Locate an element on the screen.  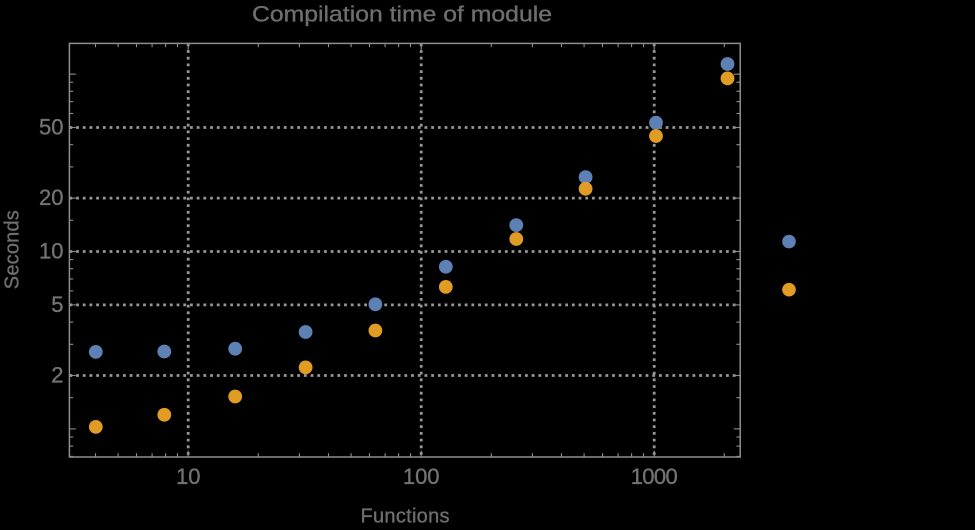
svg-text: Functions is located at coordinates (405, 515).